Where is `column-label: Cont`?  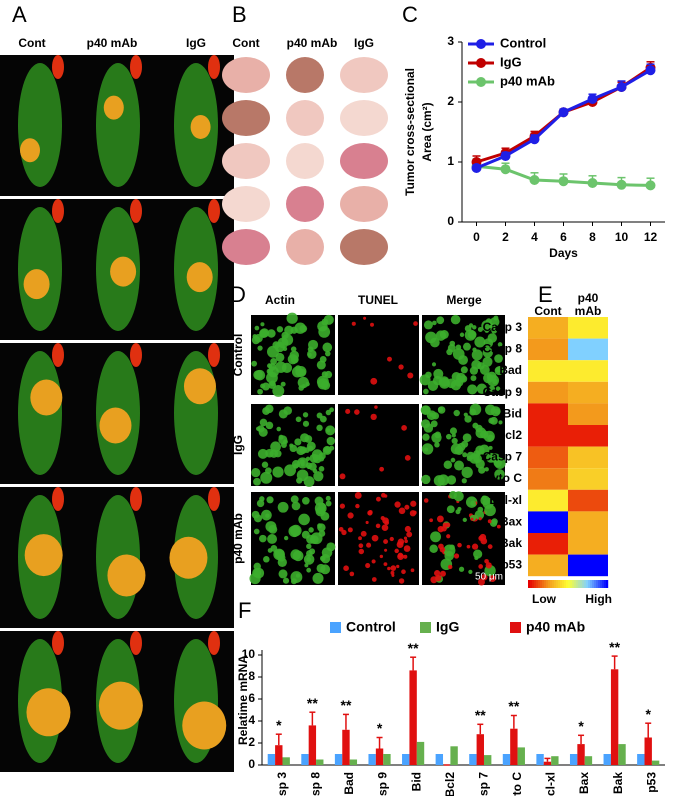
column-label: Cont is located at coordinates (245, 43).